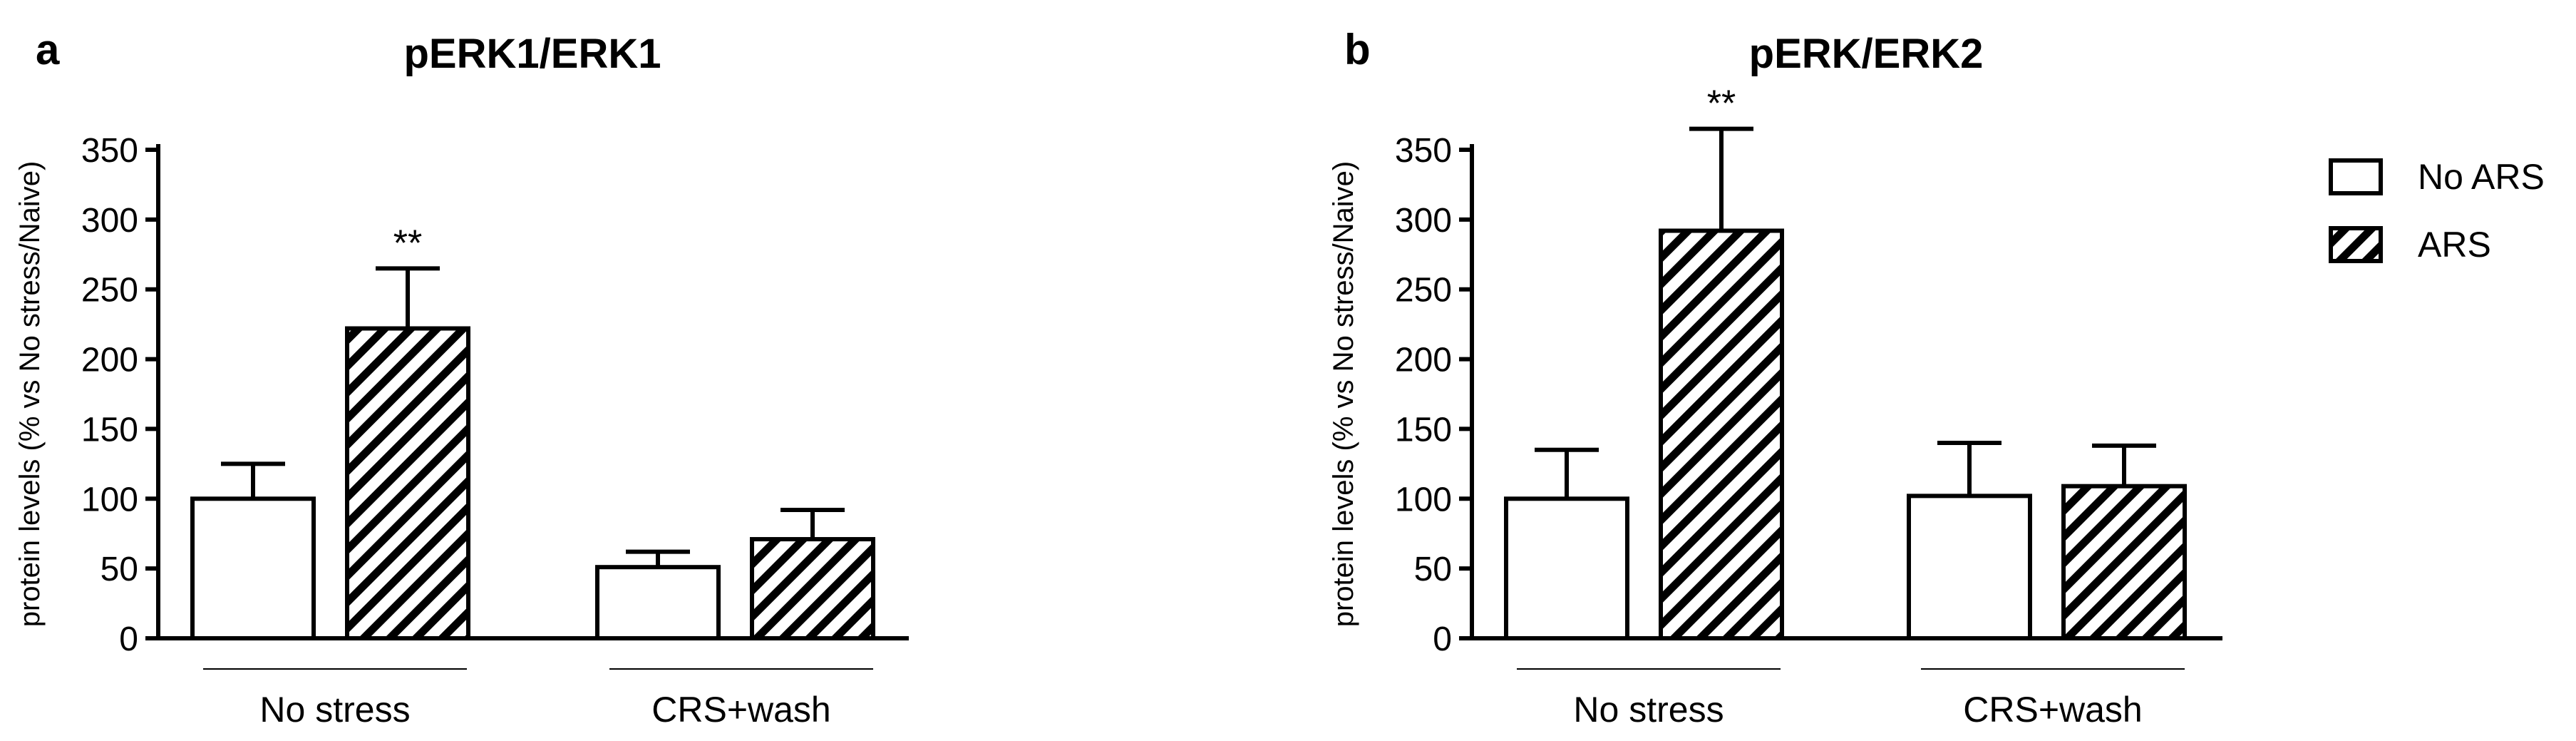  Describe the element at coordinates (2437, 211) in the screenshot. I see `legend: No ARS ARS` at that location.